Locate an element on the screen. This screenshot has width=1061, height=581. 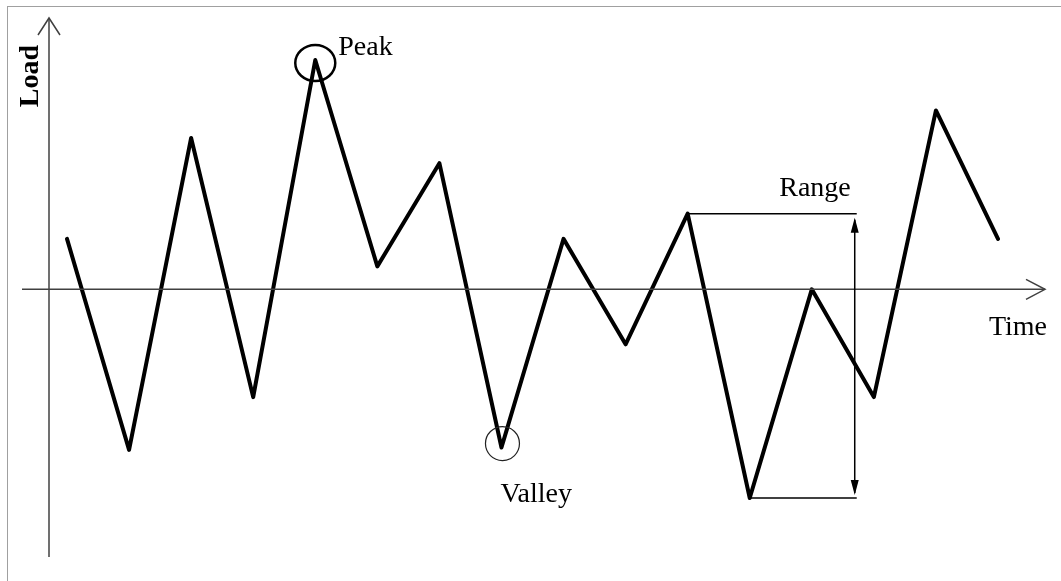
annotation: Range is located at coordinates (815, 186).